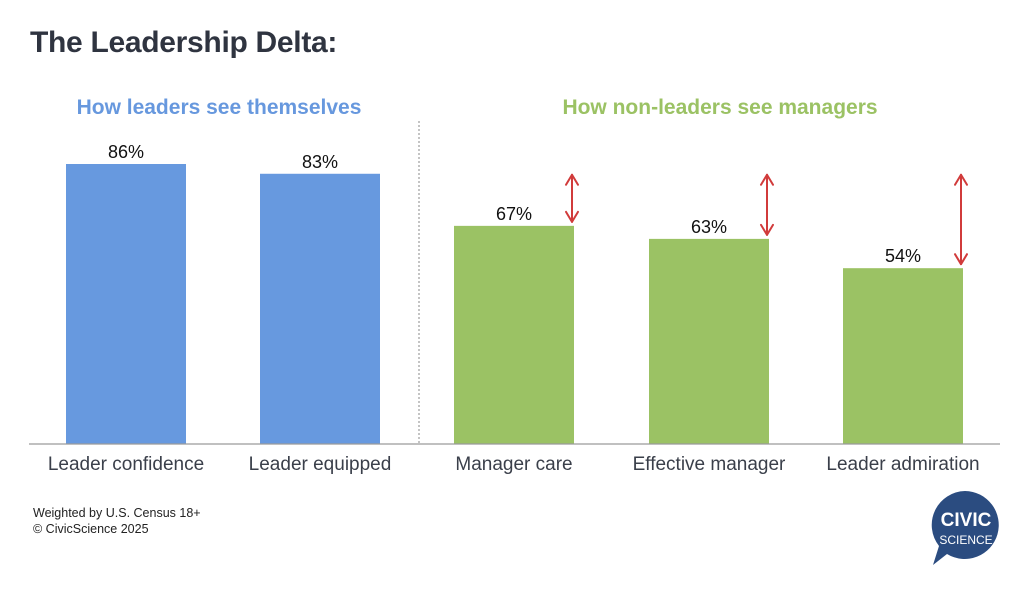 Image resolution: width=1024 pixels, height=591 pixels. What do you see at coordinates (91, 529) in the screenshot?
I see `footnote-copyright: © CivicScience 2025` at bounding box center [91, 529].